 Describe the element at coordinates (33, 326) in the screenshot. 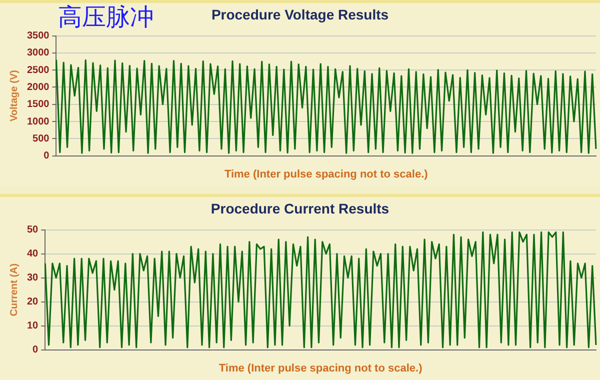

I see `y-tick-label: 10` at that location.